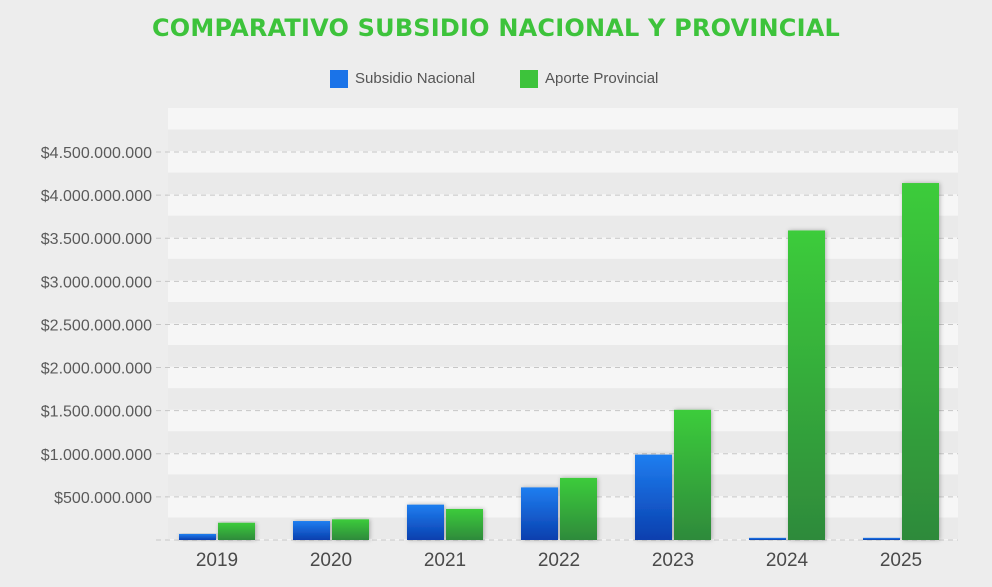 This screenshot has height=587, width=992. Describe the element at coordinates (197, 536) in the screenshot. I see `bar-subsidio-nacional-2019` at that location.